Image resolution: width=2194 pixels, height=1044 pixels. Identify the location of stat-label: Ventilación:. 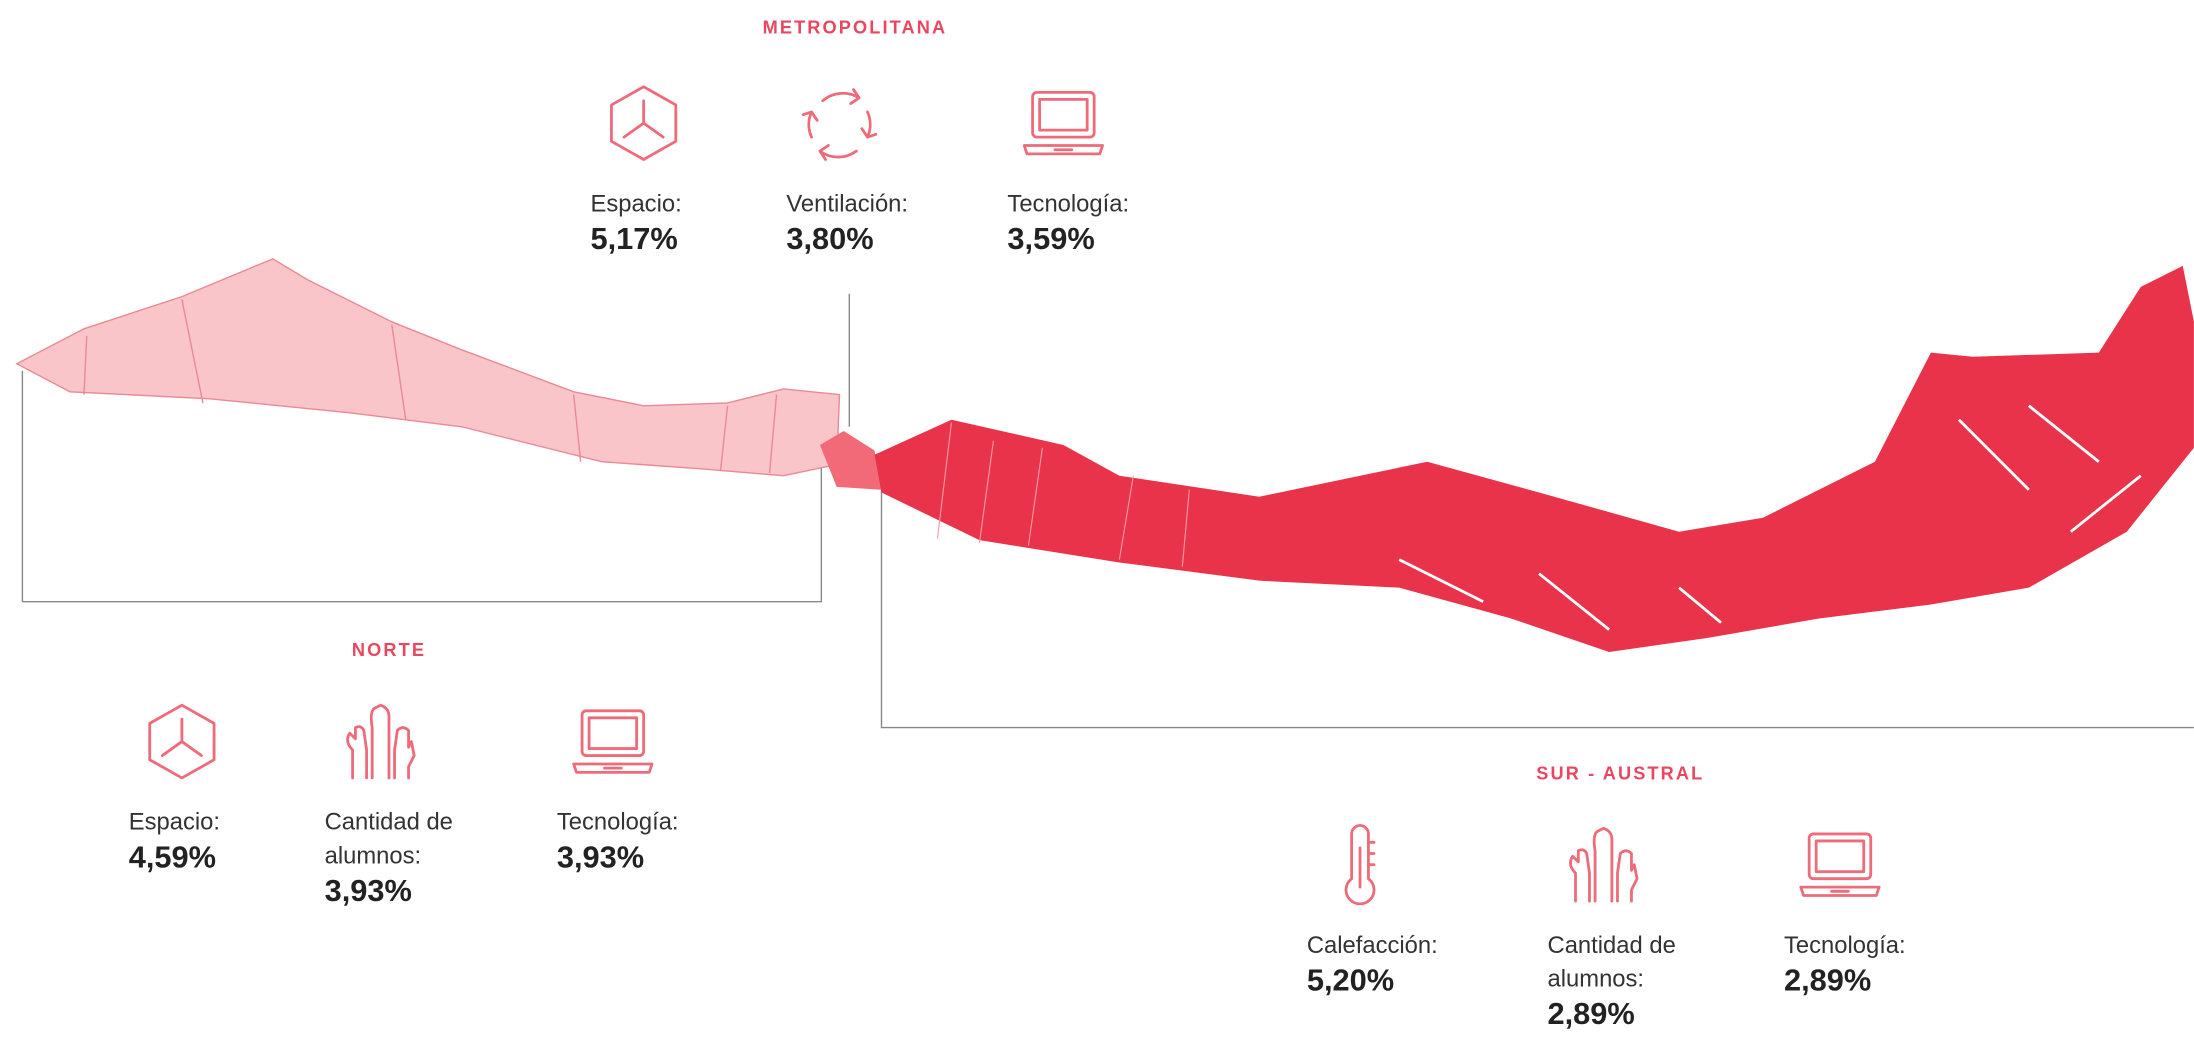
(847, 203).